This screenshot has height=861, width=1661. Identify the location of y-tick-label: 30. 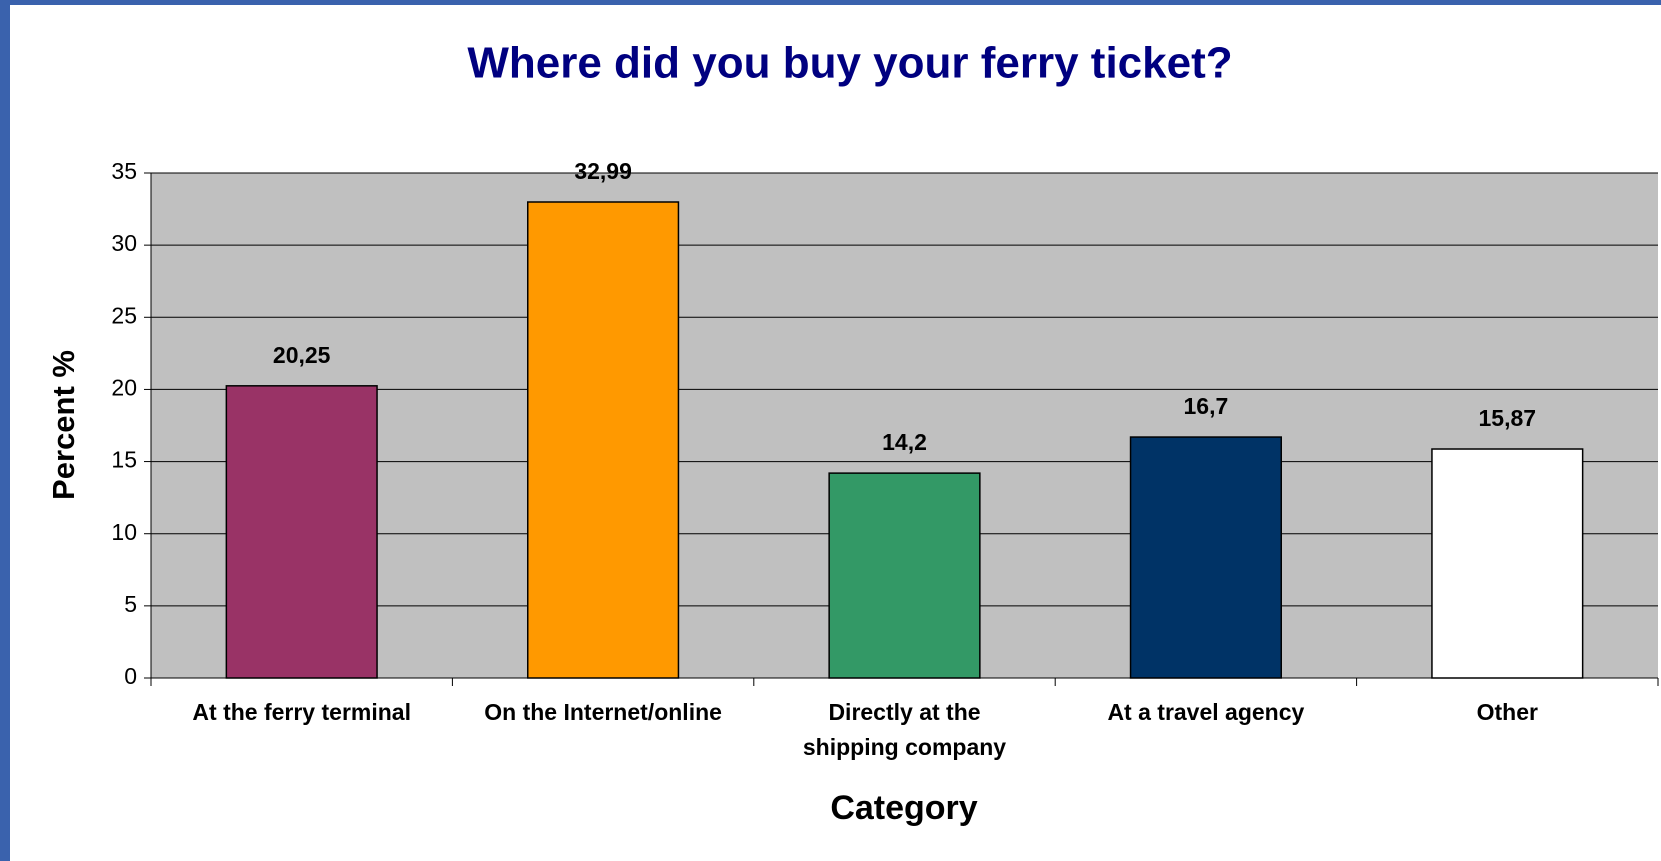
(124, 243).